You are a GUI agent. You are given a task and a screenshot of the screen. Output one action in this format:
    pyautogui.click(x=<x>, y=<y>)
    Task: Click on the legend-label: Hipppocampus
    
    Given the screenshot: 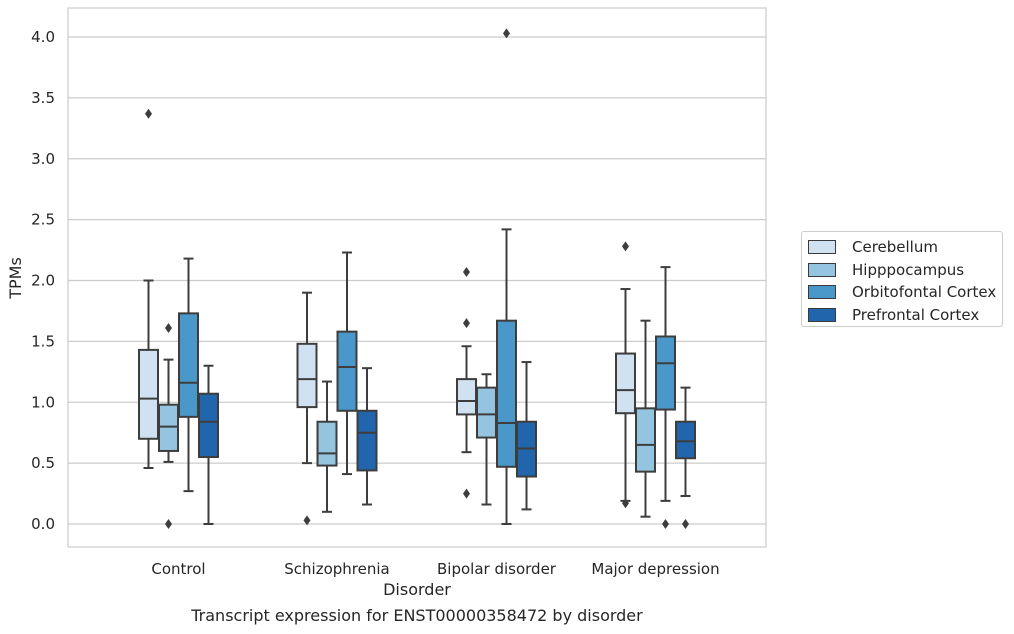 What is the action you would take?
    pyautogui.click(x=908, y=269)
    